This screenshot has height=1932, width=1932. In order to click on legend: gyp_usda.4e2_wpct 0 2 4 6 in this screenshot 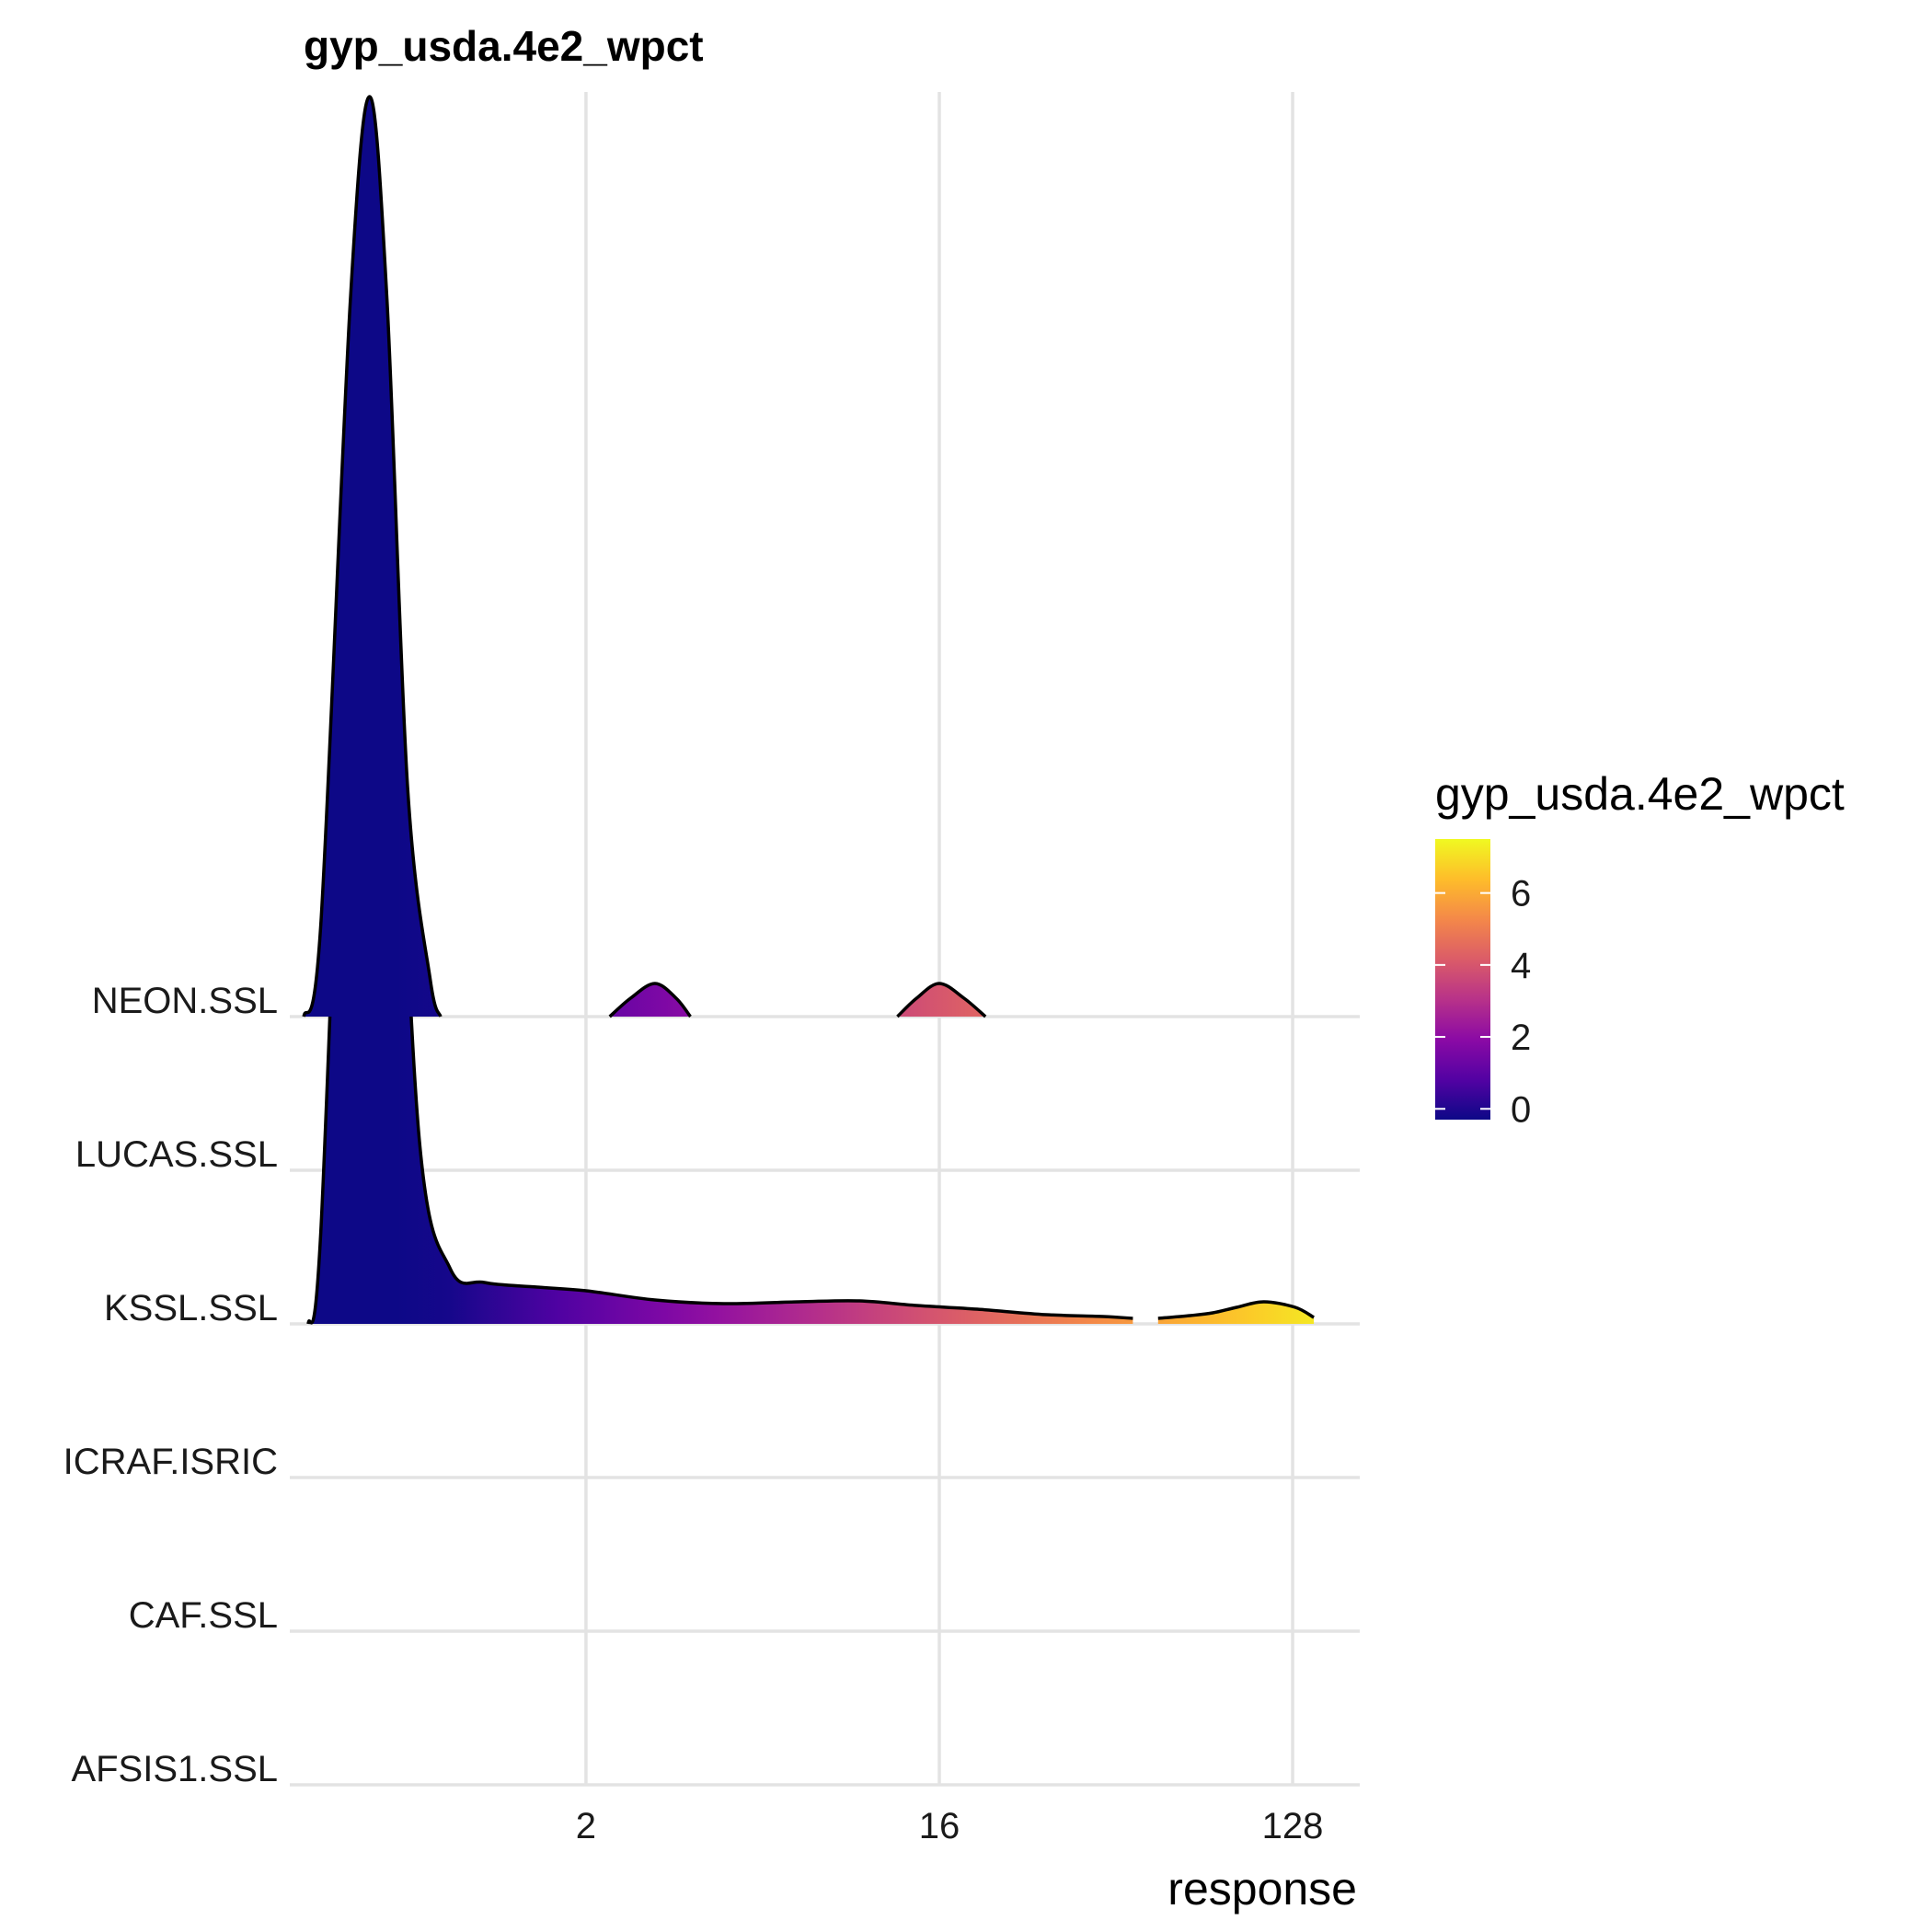, I will do `click(1640, 949)`.